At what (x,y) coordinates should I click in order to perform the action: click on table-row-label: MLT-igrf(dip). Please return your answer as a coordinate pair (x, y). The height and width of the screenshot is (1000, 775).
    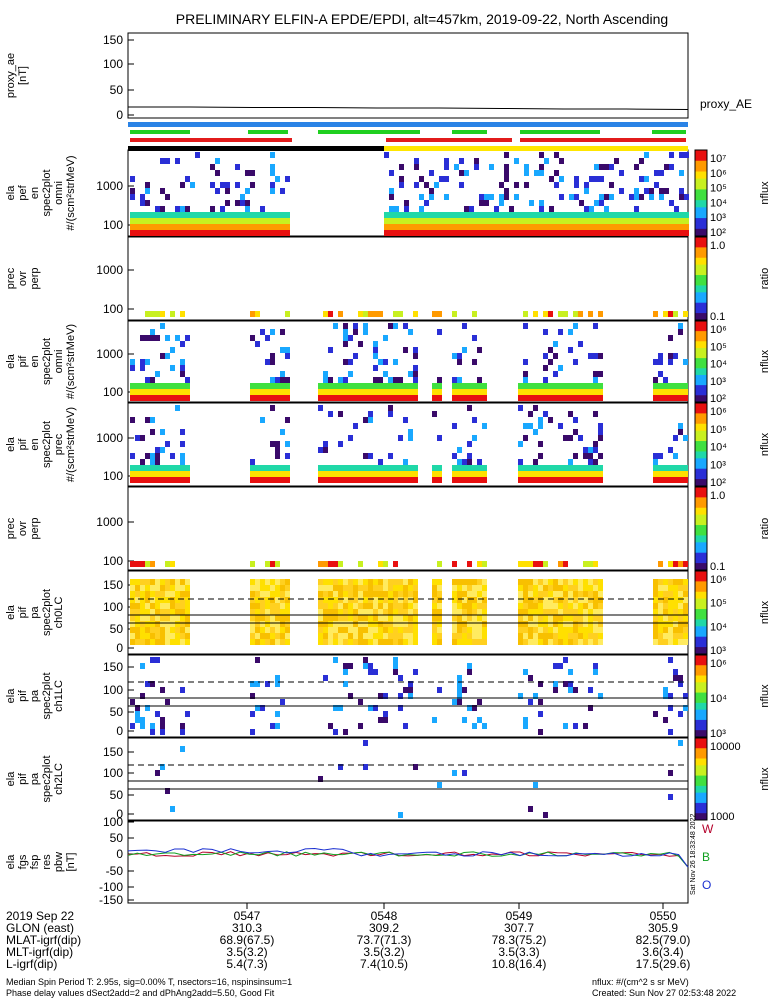
    Looking at the image, I should click on (39, 952).